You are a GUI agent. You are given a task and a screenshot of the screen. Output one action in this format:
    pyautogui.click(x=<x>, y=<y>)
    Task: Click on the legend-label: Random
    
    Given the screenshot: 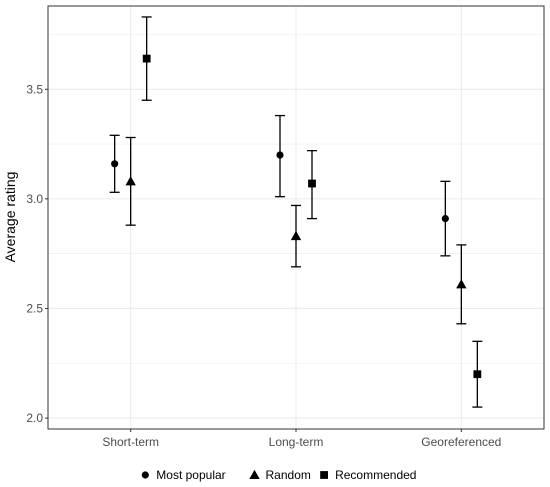 What is the action you would take?
    pyautogui.click(x=288, y=475)
    